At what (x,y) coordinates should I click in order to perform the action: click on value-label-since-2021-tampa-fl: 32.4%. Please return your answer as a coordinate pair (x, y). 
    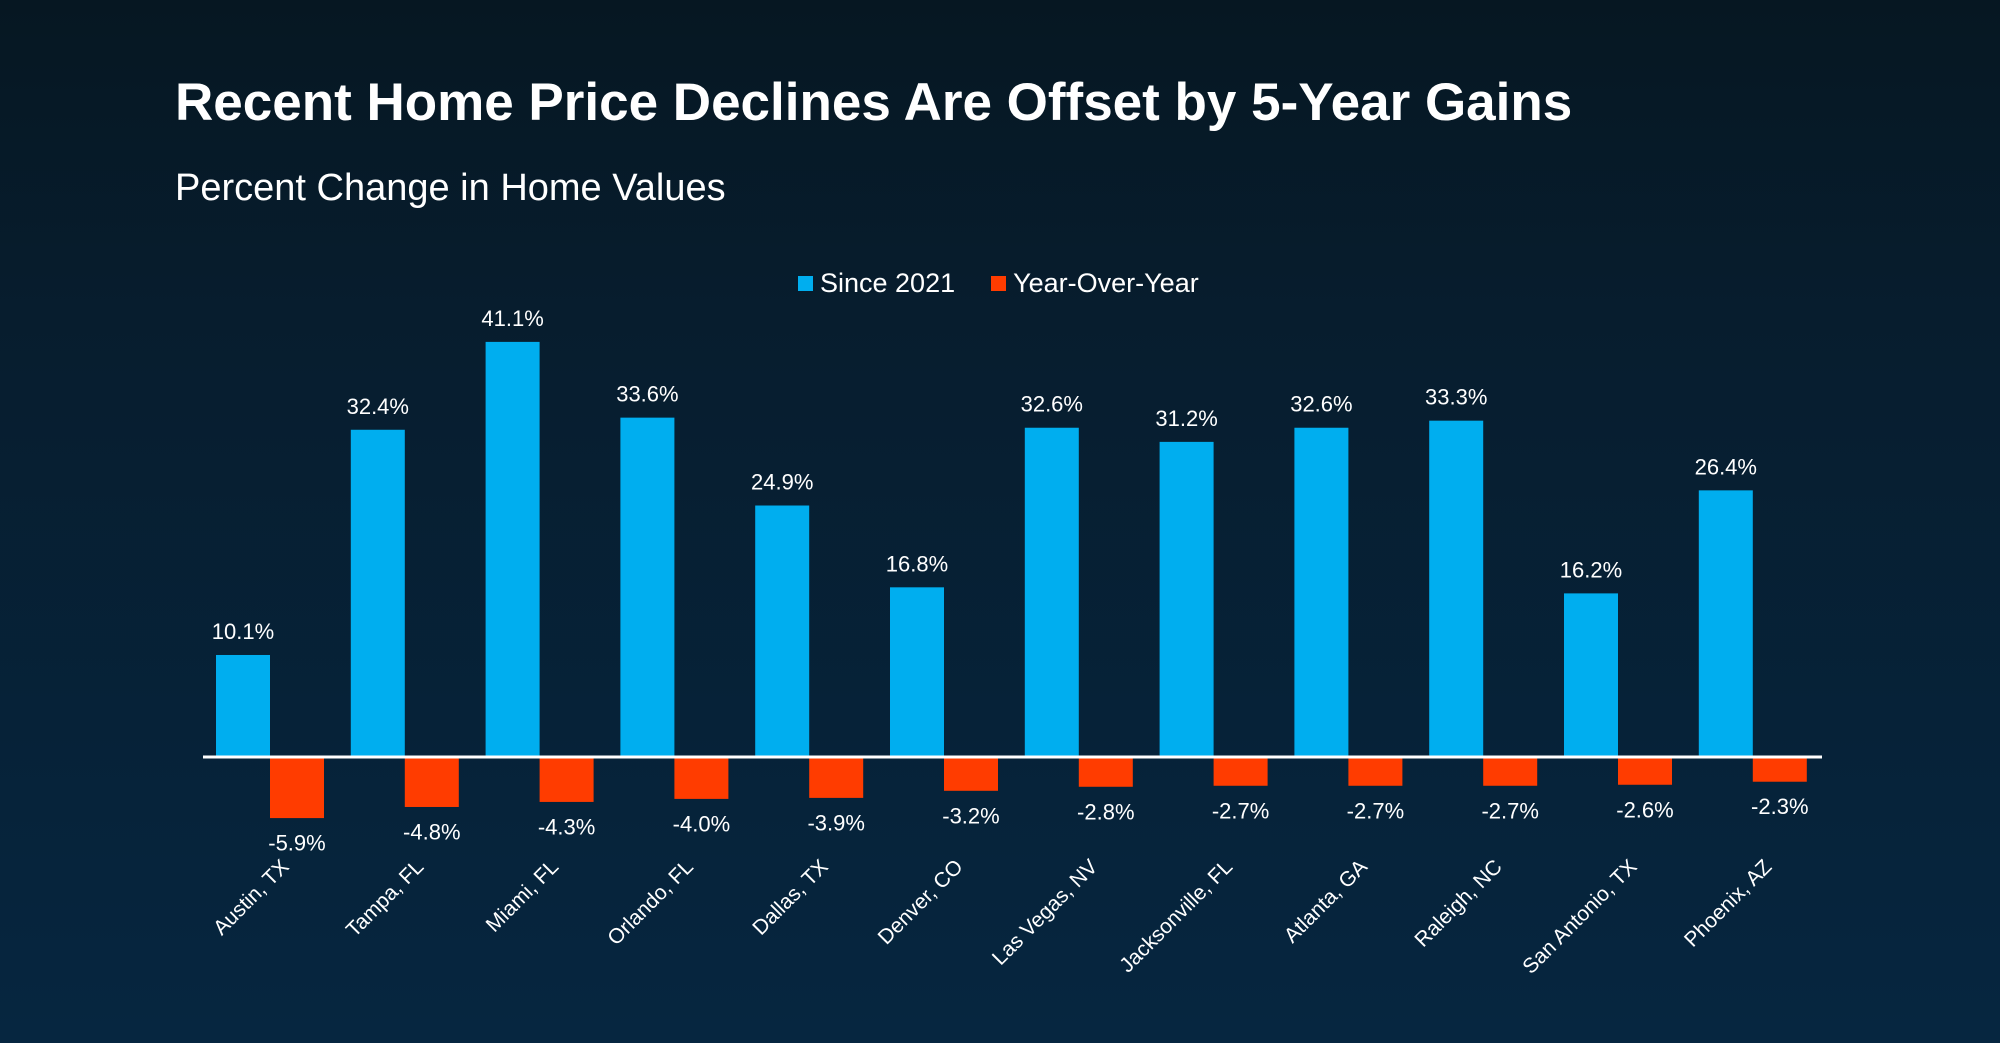
    Looking at the image, I should click on (378, 406).